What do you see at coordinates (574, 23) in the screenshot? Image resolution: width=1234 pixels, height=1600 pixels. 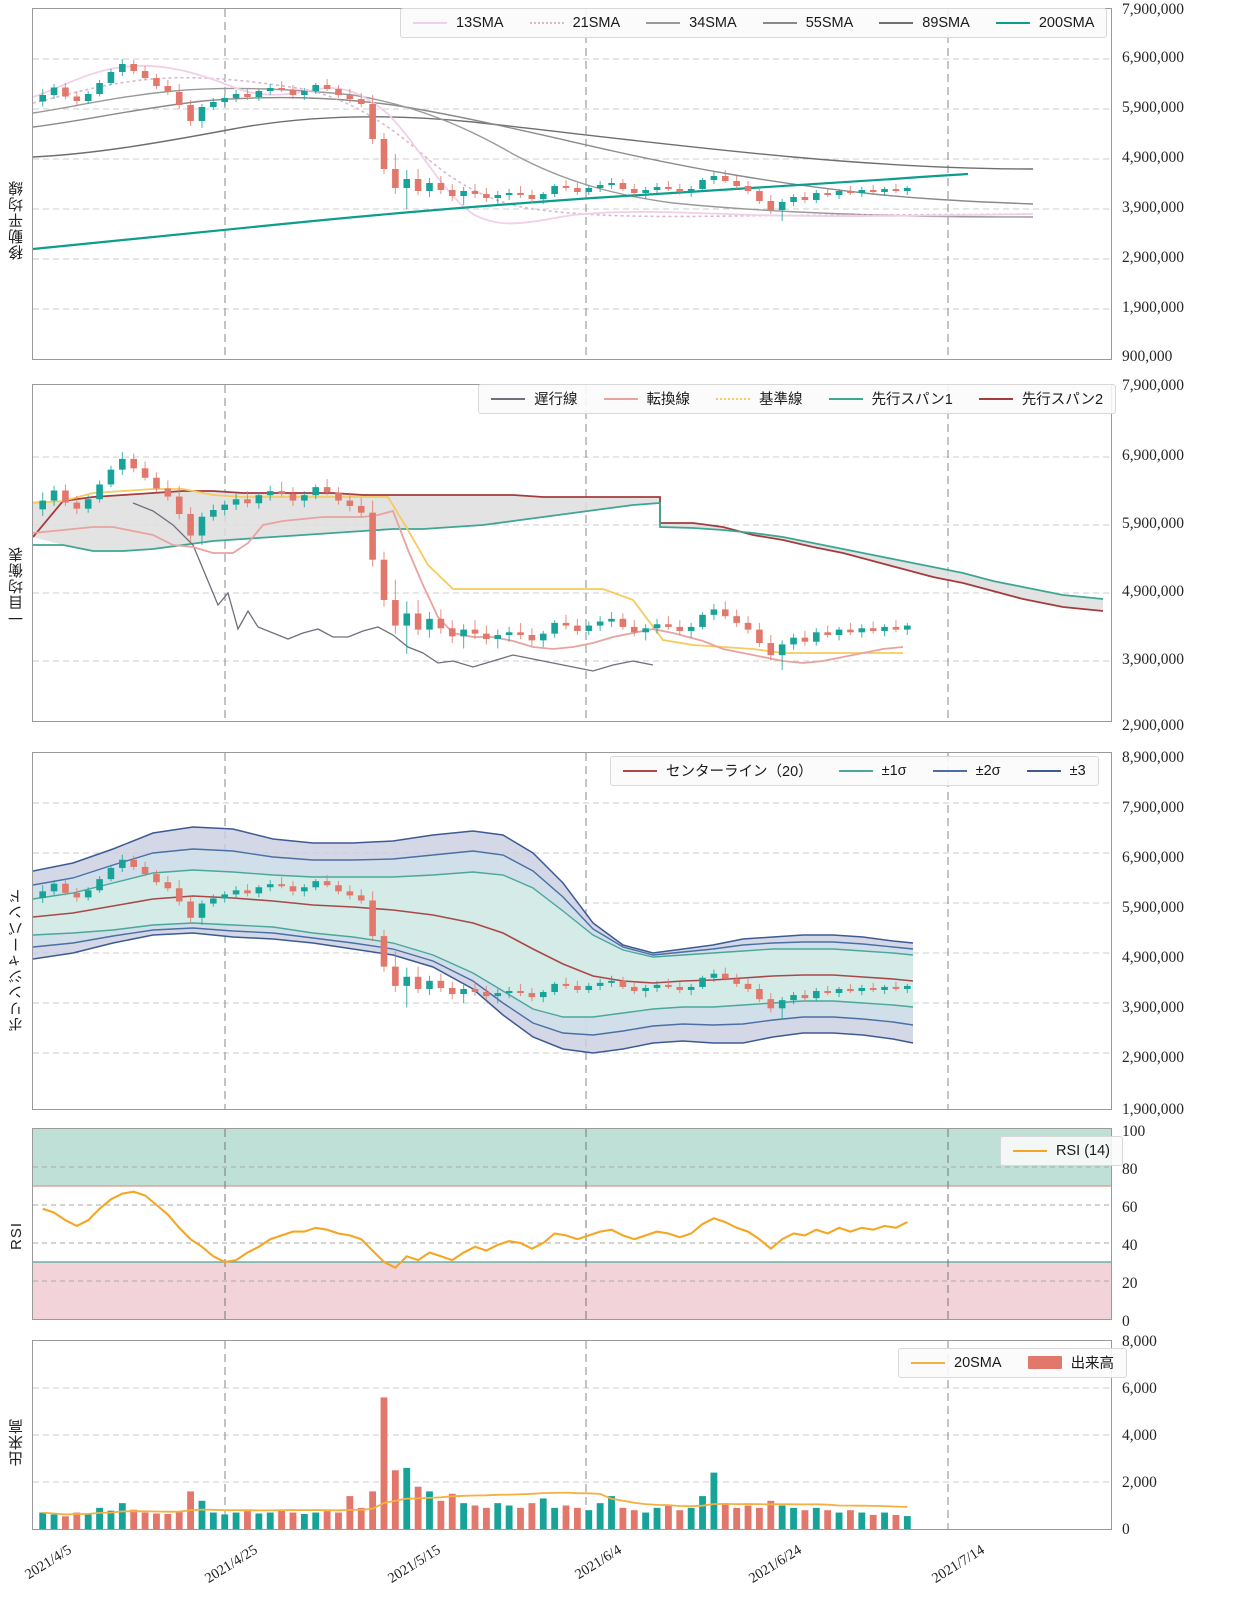 I see `legend-item-21sma: 21SMA` at bounding box center [574, 23].